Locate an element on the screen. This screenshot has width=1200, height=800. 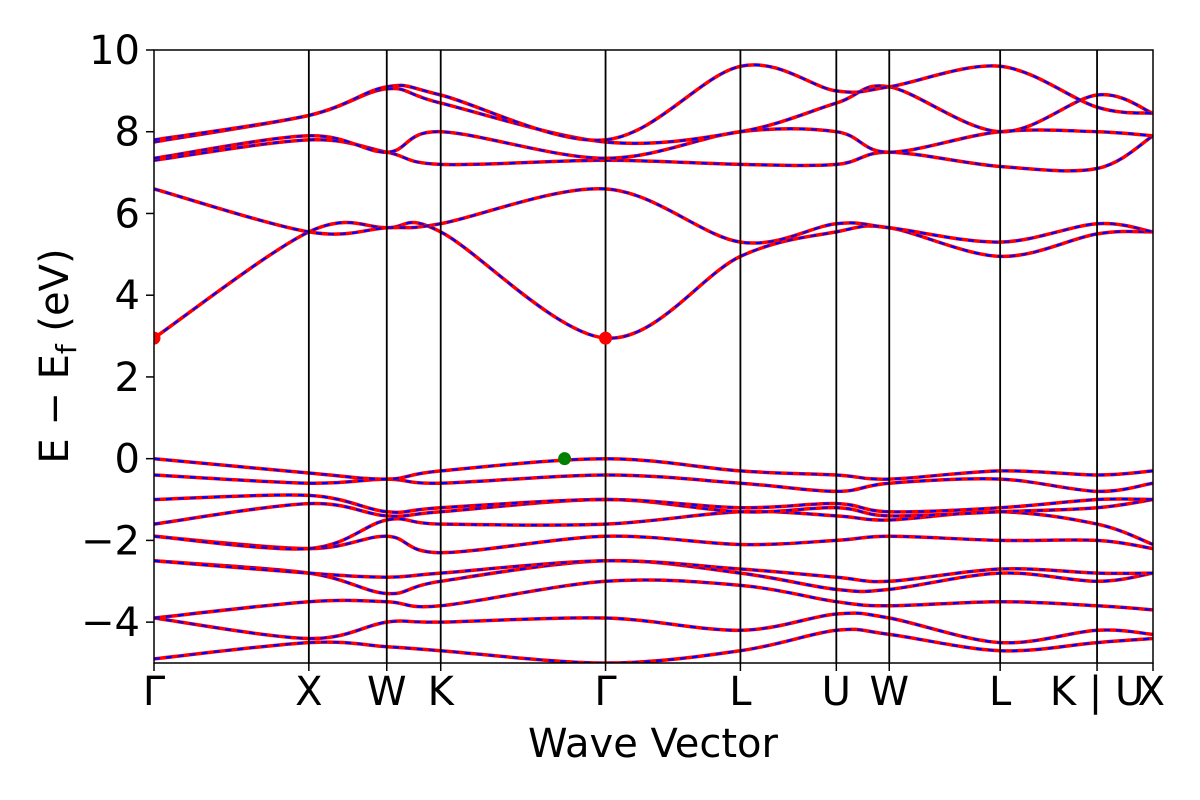
y-axis-title-main: E − E is located at coordinates (55, 409).